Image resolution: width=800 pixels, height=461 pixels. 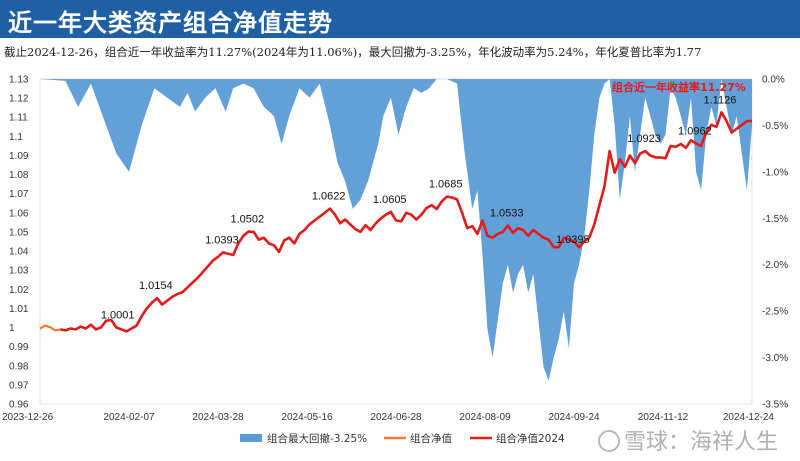 I want to click on left-axis-tick-label: 1.1, so click(x=16, y=137).